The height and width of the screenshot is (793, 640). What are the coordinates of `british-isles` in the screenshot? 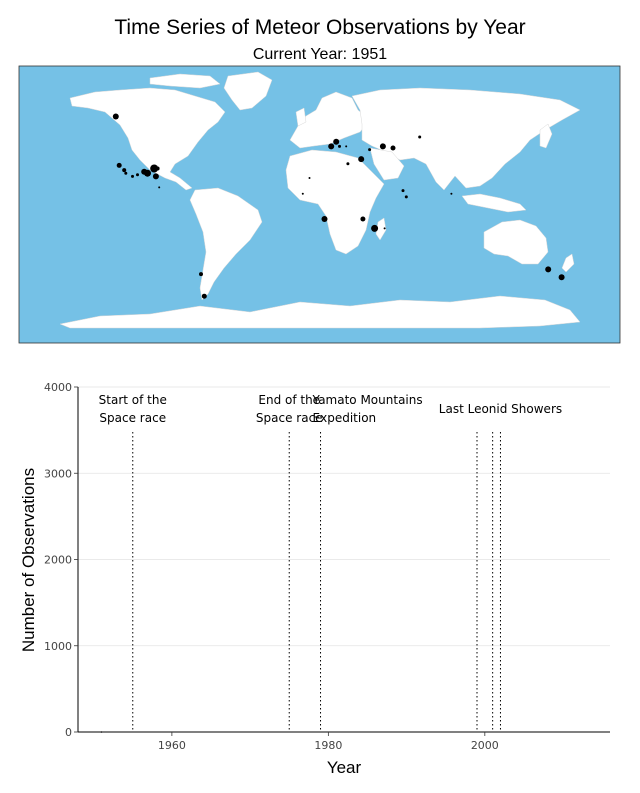 It's located at (301, 117).